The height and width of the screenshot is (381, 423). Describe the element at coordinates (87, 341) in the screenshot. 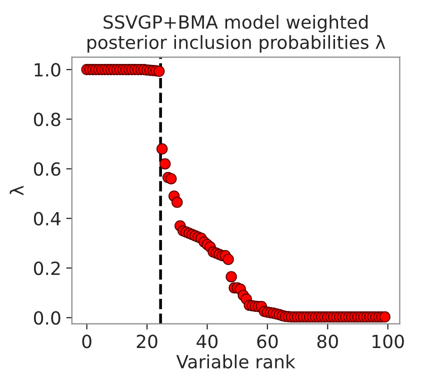

I see `x-tick-label: 0` at that location.